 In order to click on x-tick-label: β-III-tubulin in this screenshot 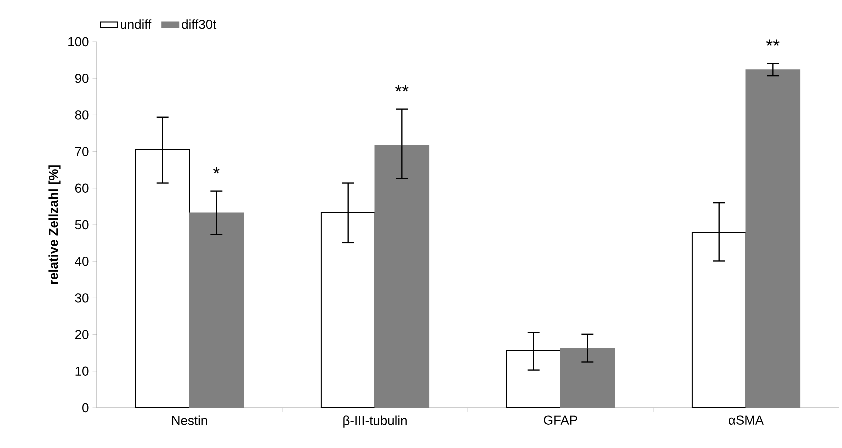, I will do `click(375, 422)`.